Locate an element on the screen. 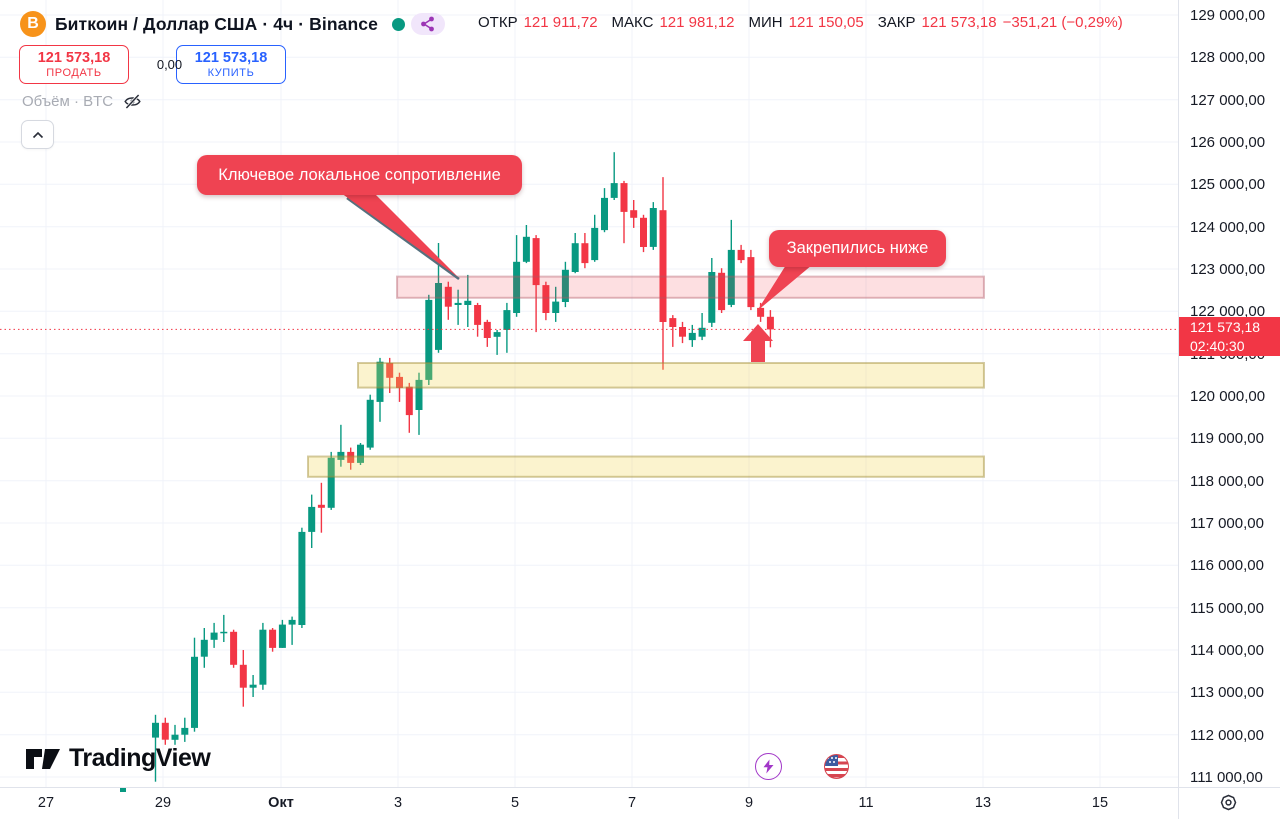 This screenshot has height=819, width=1280. price-tick-label: 111 000,00 is located at coordinates (1226, 777).